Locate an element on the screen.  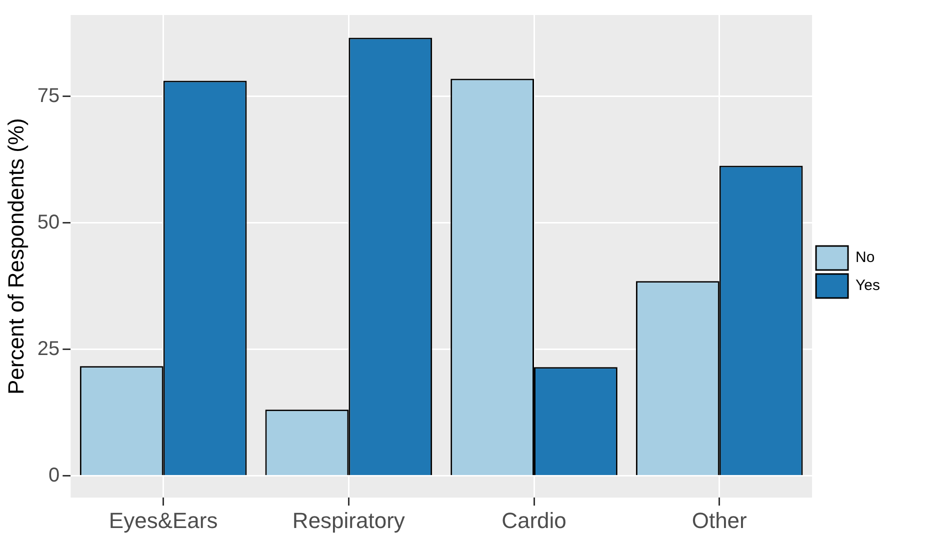
x-tick-label: Cardio is located at coordinates (534, 520).